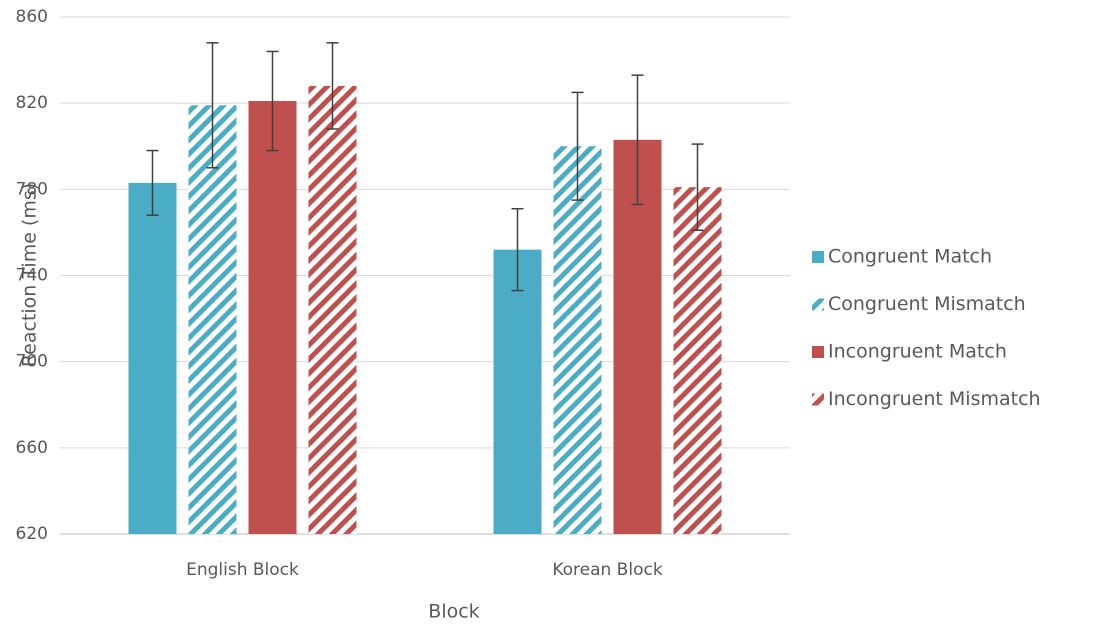 This screenshot has width=1109, height=633. I want to click on y-axis-title: Reaction Time (ms), so click(30, 275).